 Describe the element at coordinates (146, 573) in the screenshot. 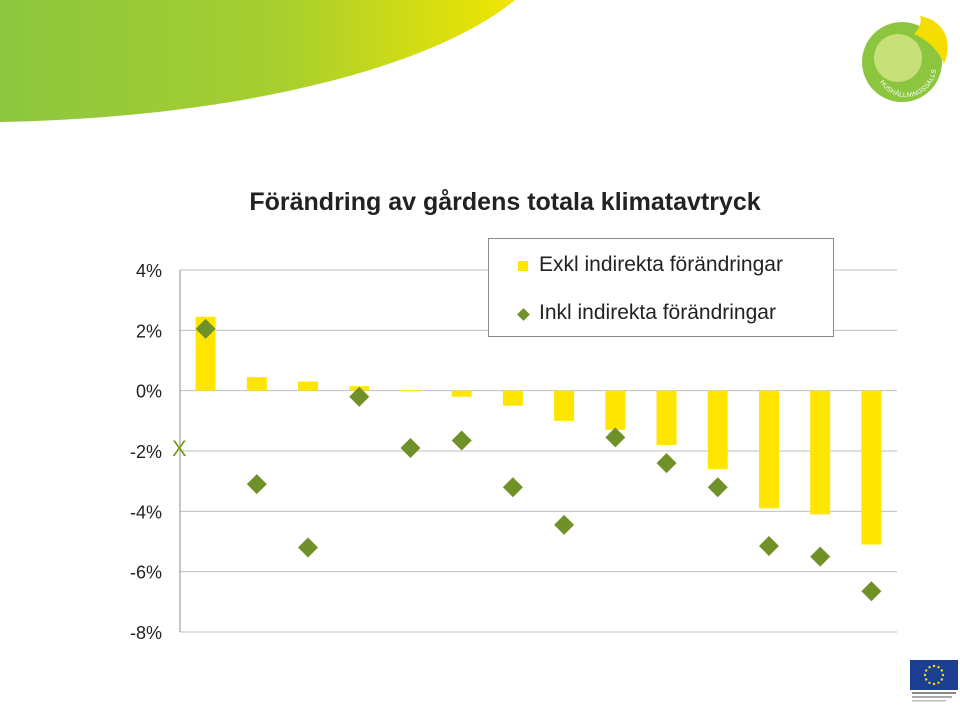

I see `y-tick-label: -6%` at that location.